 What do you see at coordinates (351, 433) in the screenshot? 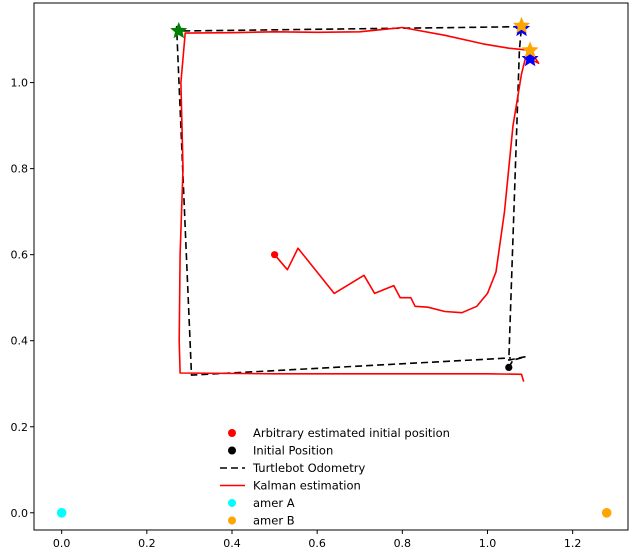
I see `legend-label: Arbitrary estimated initial position` at bounding box center [351, 433].